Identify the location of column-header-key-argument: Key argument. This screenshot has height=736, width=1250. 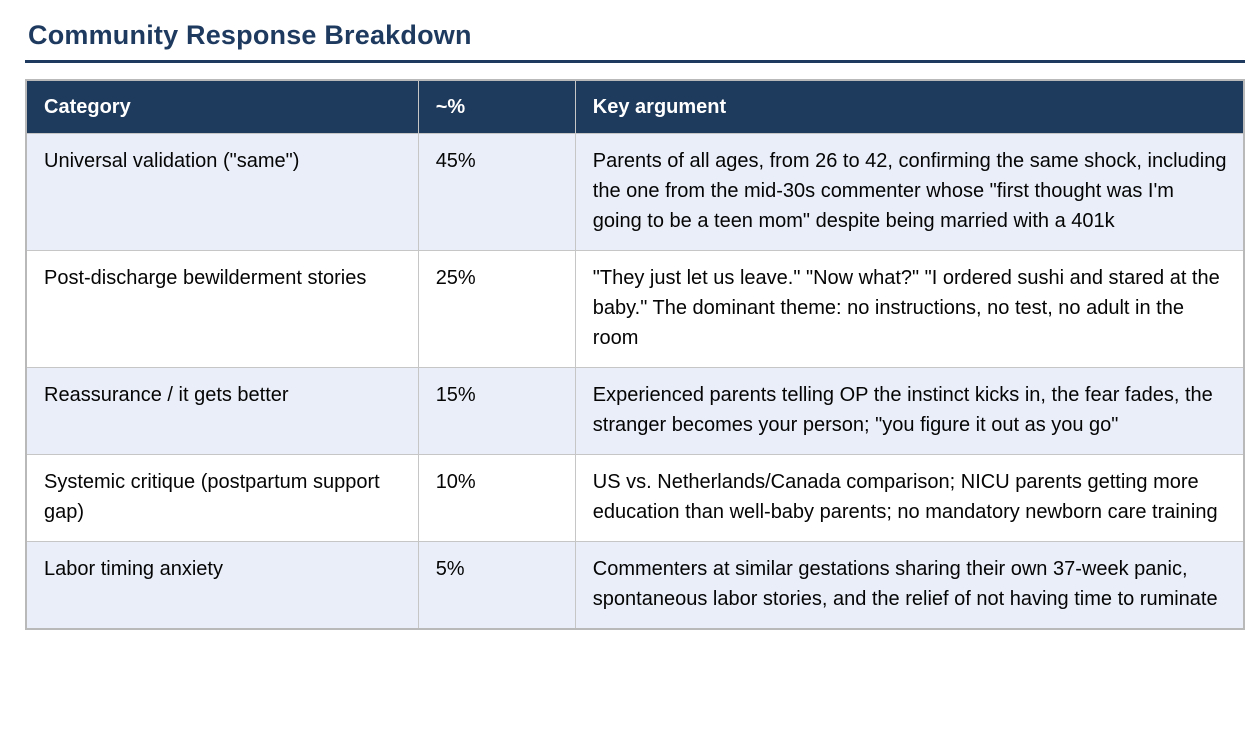
(909, 106).